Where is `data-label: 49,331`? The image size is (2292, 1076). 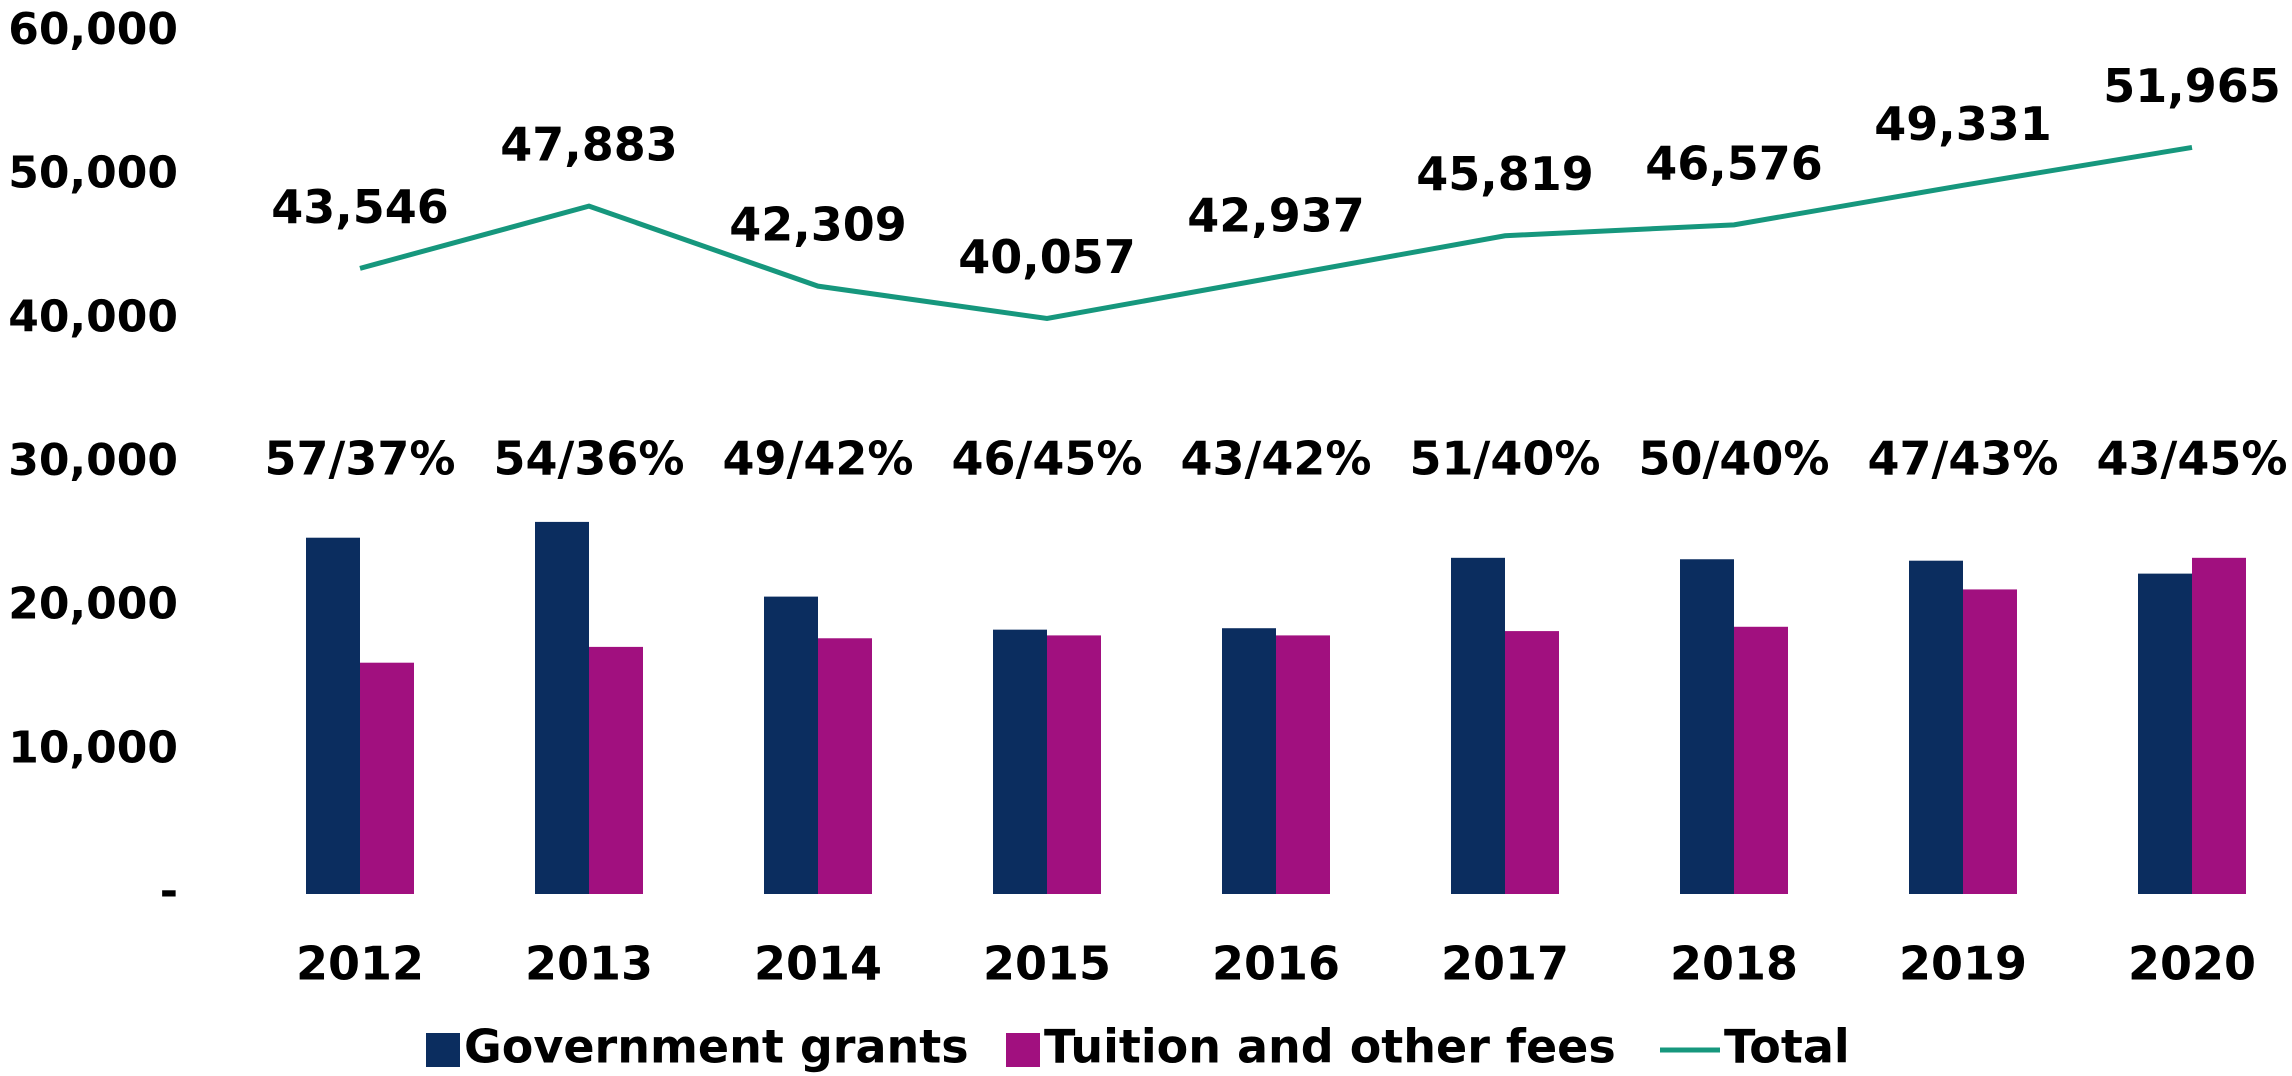 data-label: 49,331 is located at coordinates (1963, 124).